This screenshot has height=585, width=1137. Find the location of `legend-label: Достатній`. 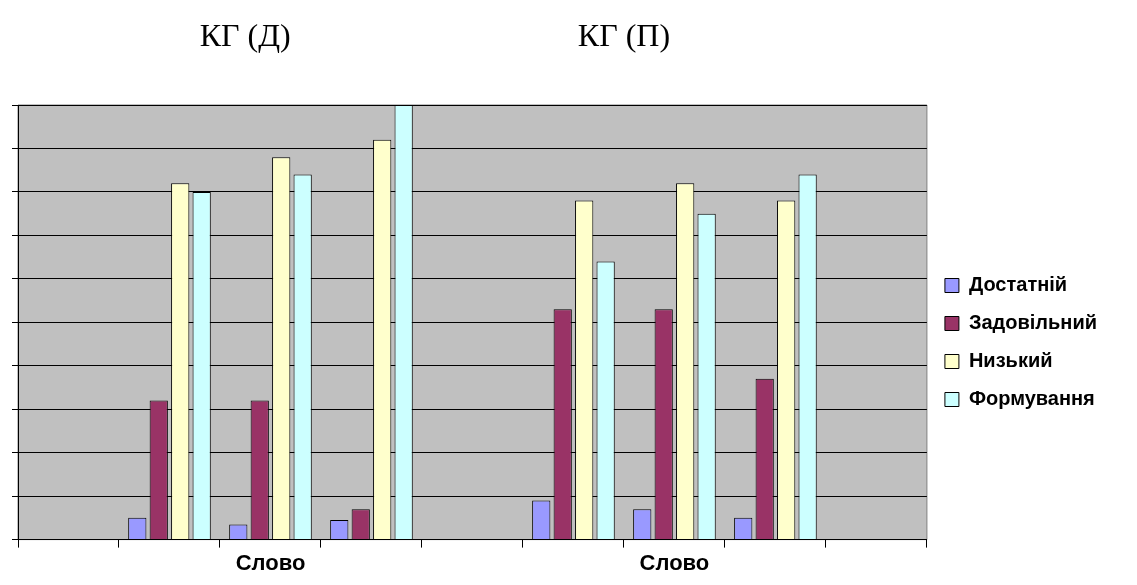

legend-label: Достатній is located at coordinates (1018, 284).